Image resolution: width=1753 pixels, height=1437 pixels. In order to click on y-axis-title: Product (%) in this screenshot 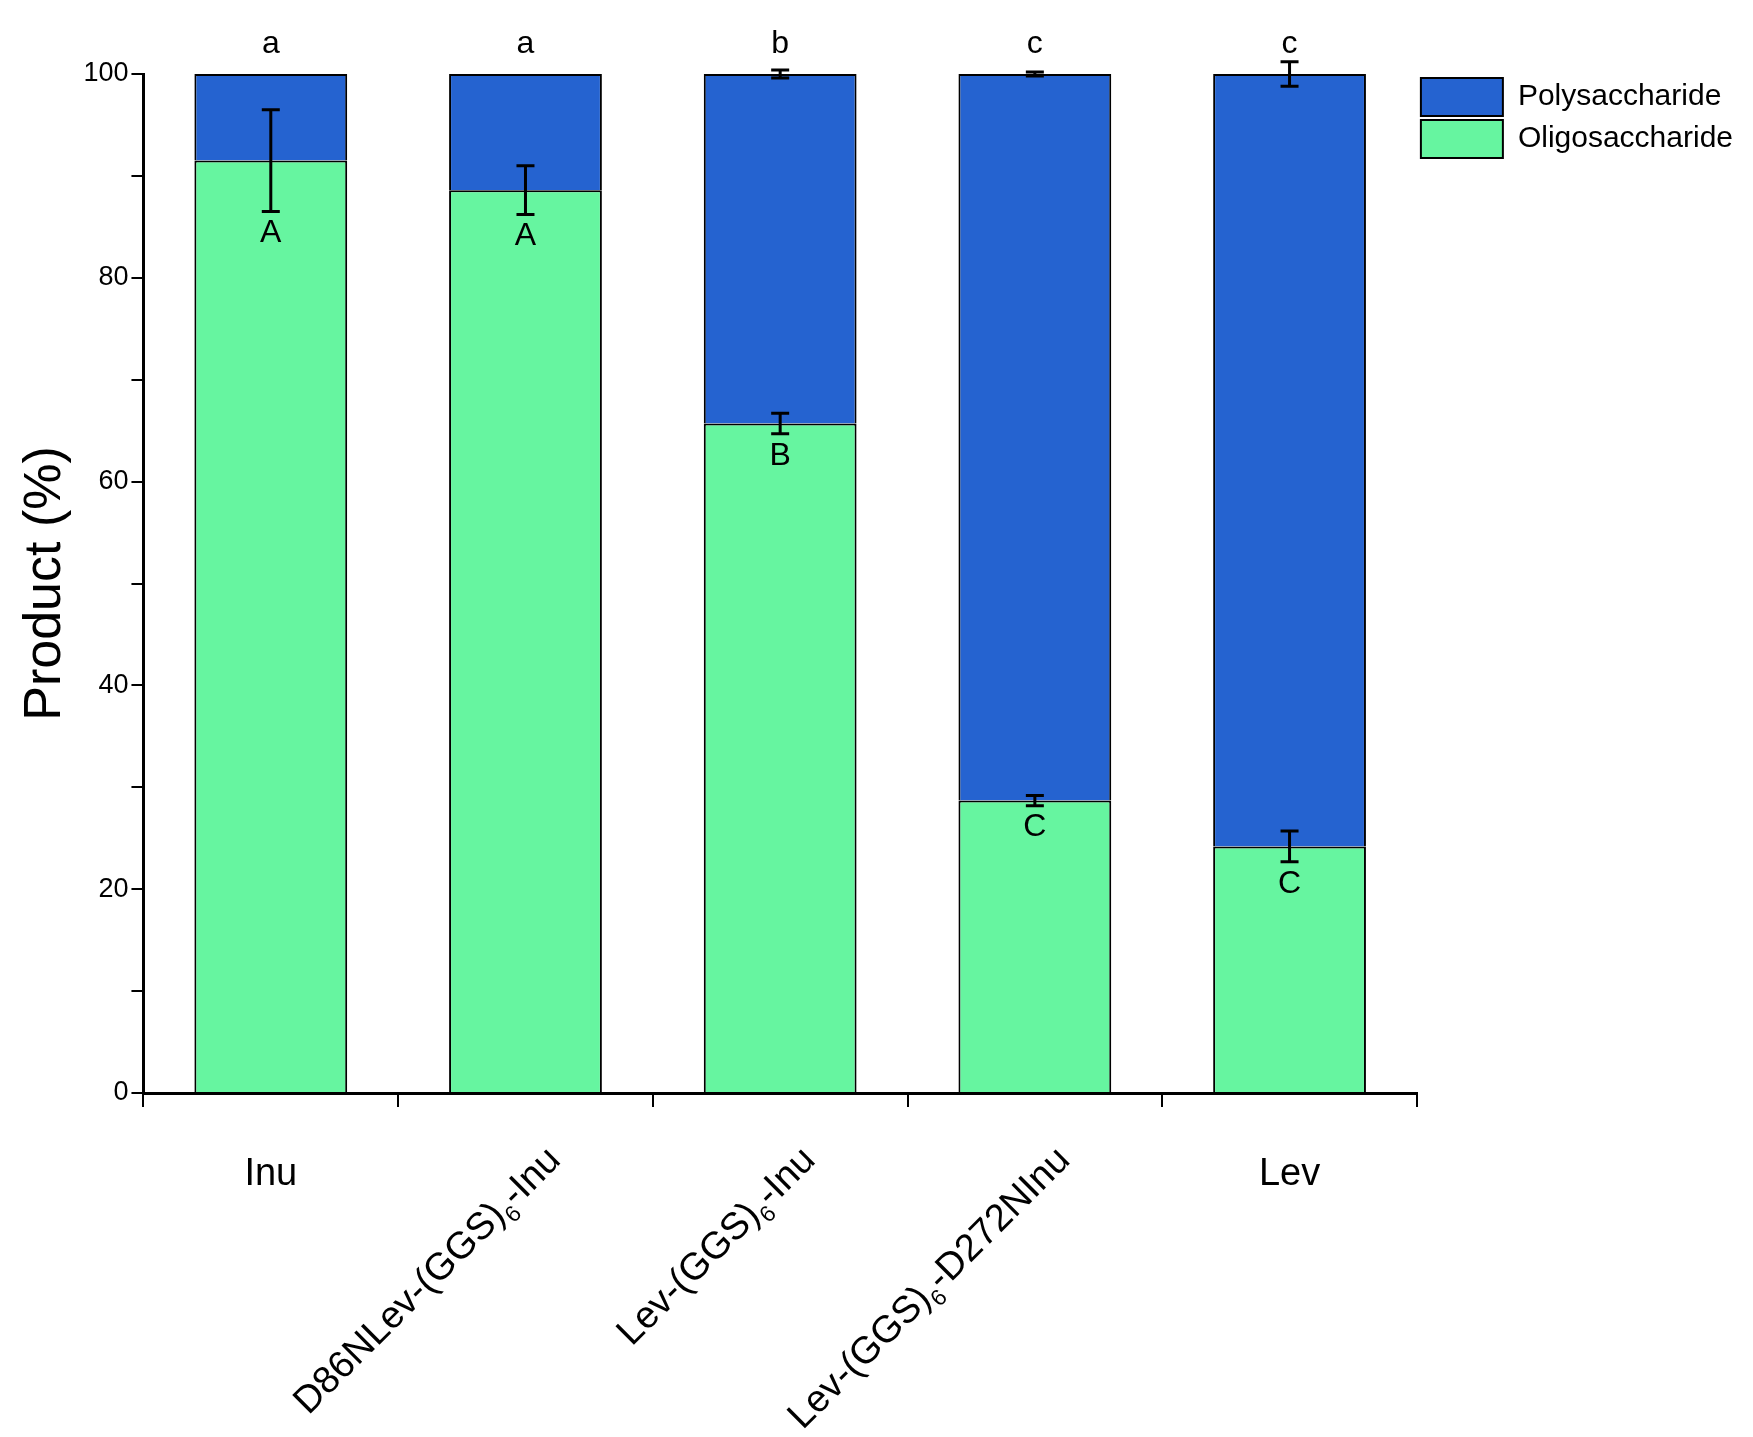, I will do `click(41, 583)`.